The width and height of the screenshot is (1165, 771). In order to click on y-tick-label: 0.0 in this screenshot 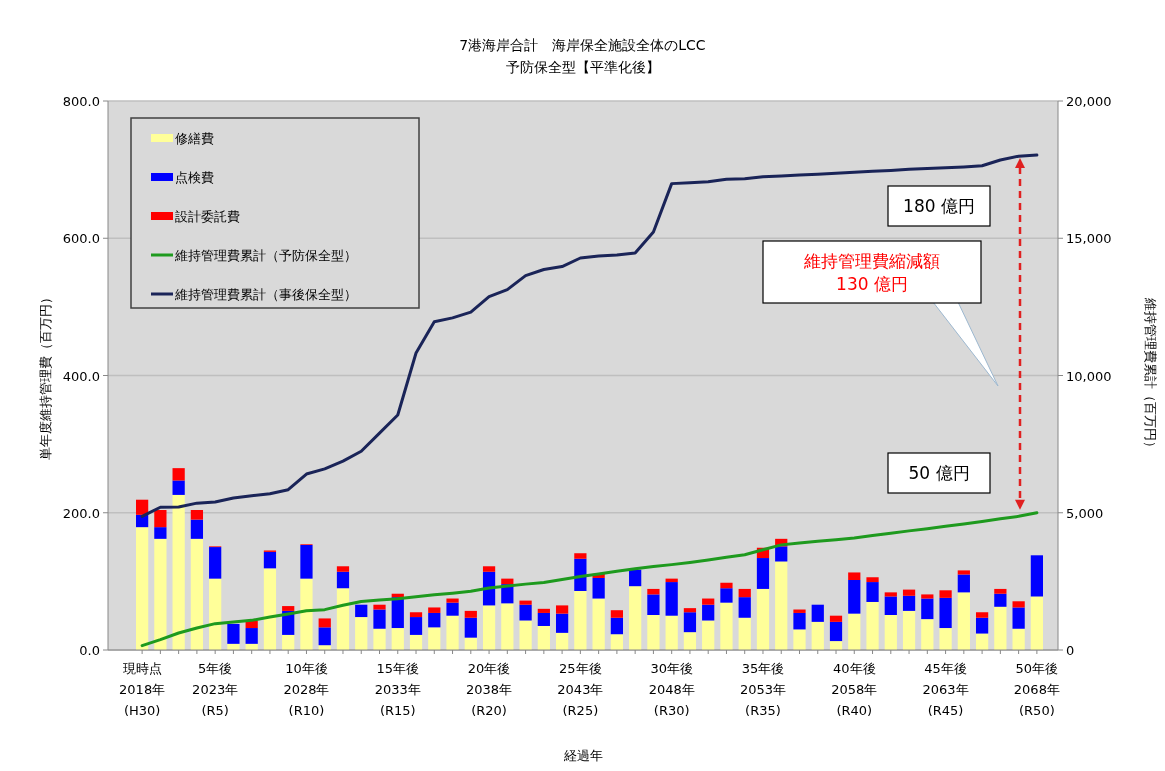, I will do `click(89, 650)`.